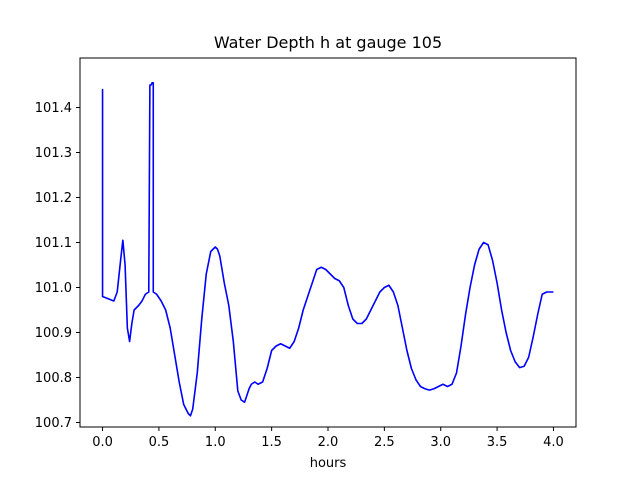 The height and width of the screenshot is (480, 640). What do you see at coordinates (53, 153) in the screenshot?
I see `y-tick-label: 101.3` at bounding box center [53, 153].